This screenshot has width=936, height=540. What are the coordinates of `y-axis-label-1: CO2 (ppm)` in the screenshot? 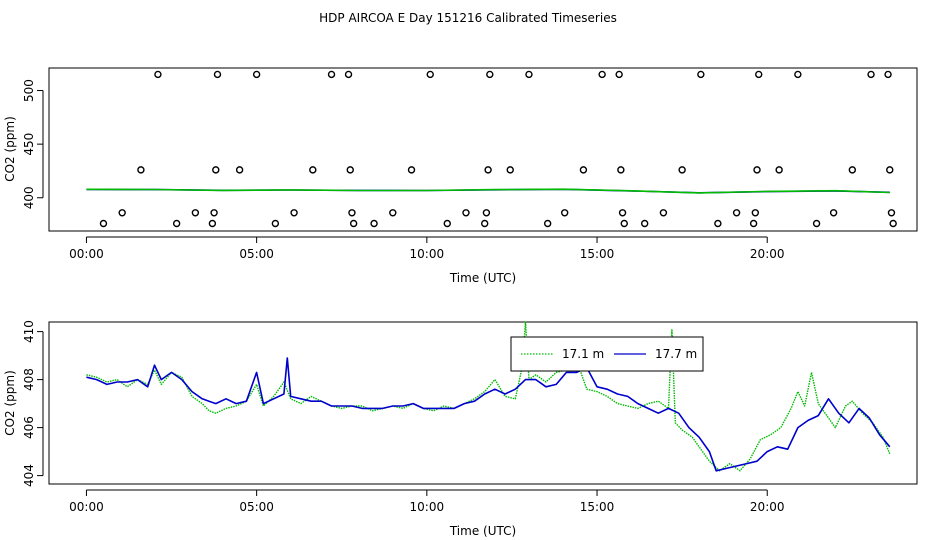 It's located at (10, 149).